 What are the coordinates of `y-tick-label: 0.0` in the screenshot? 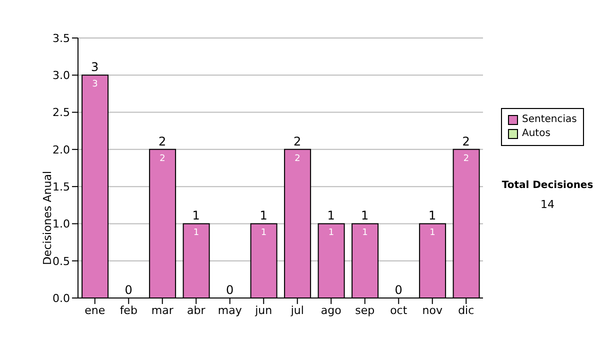 It's located at (61, 298).